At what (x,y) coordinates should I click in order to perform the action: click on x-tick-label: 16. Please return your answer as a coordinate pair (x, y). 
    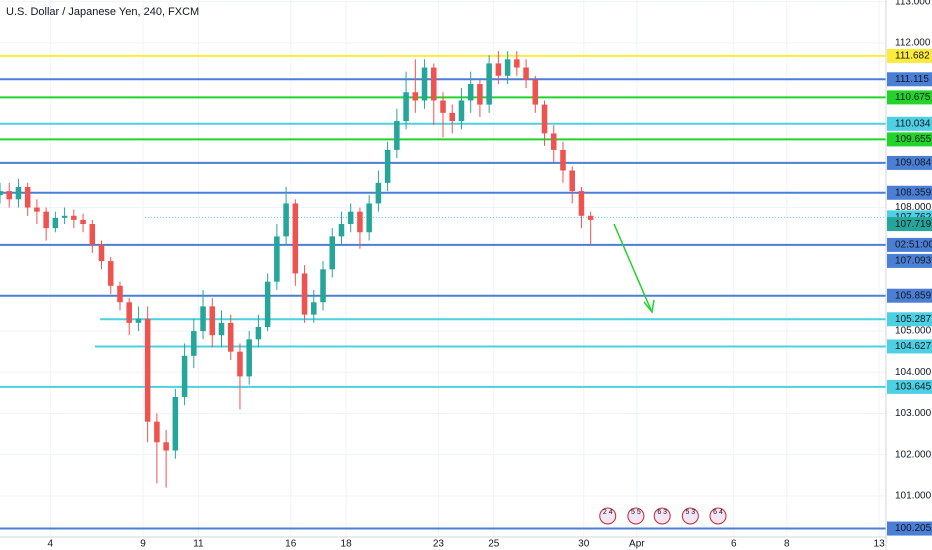
    Looking at the image, I should click on (291, 544).